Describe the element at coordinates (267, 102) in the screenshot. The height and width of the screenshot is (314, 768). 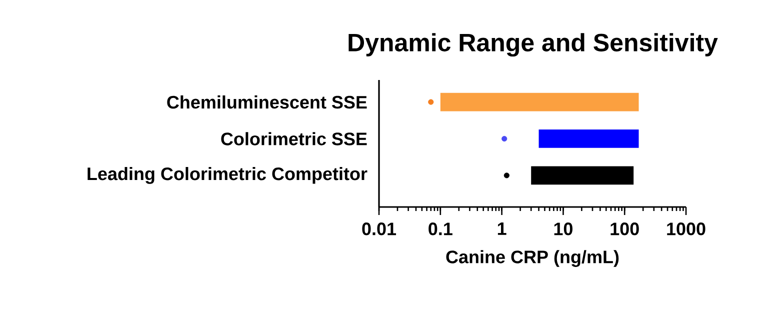
I see `y-tick-label: Chemiluminescent SSE` at that location.